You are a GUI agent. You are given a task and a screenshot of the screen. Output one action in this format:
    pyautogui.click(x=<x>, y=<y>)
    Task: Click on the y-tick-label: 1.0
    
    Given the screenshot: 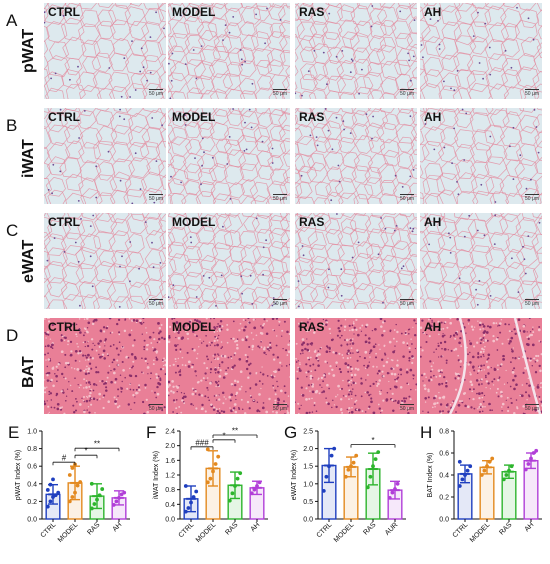 What is the action you would take?
    pyautogui.click(x=32, y=432)
    